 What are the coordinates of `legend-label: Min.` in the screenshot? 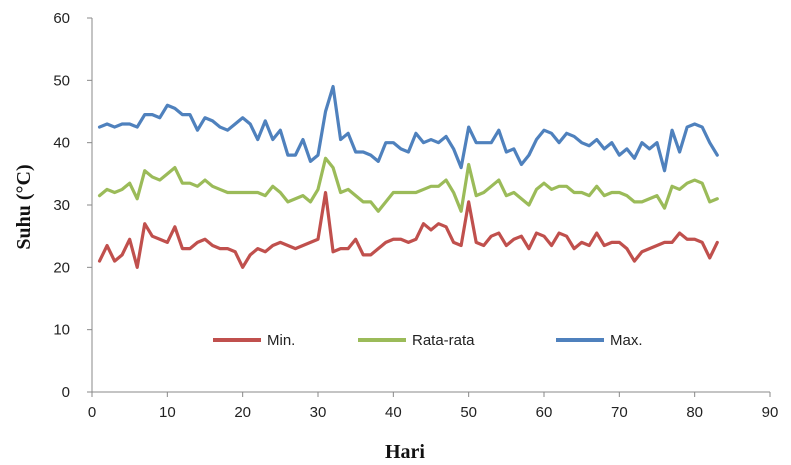 It's located at (281, 340).